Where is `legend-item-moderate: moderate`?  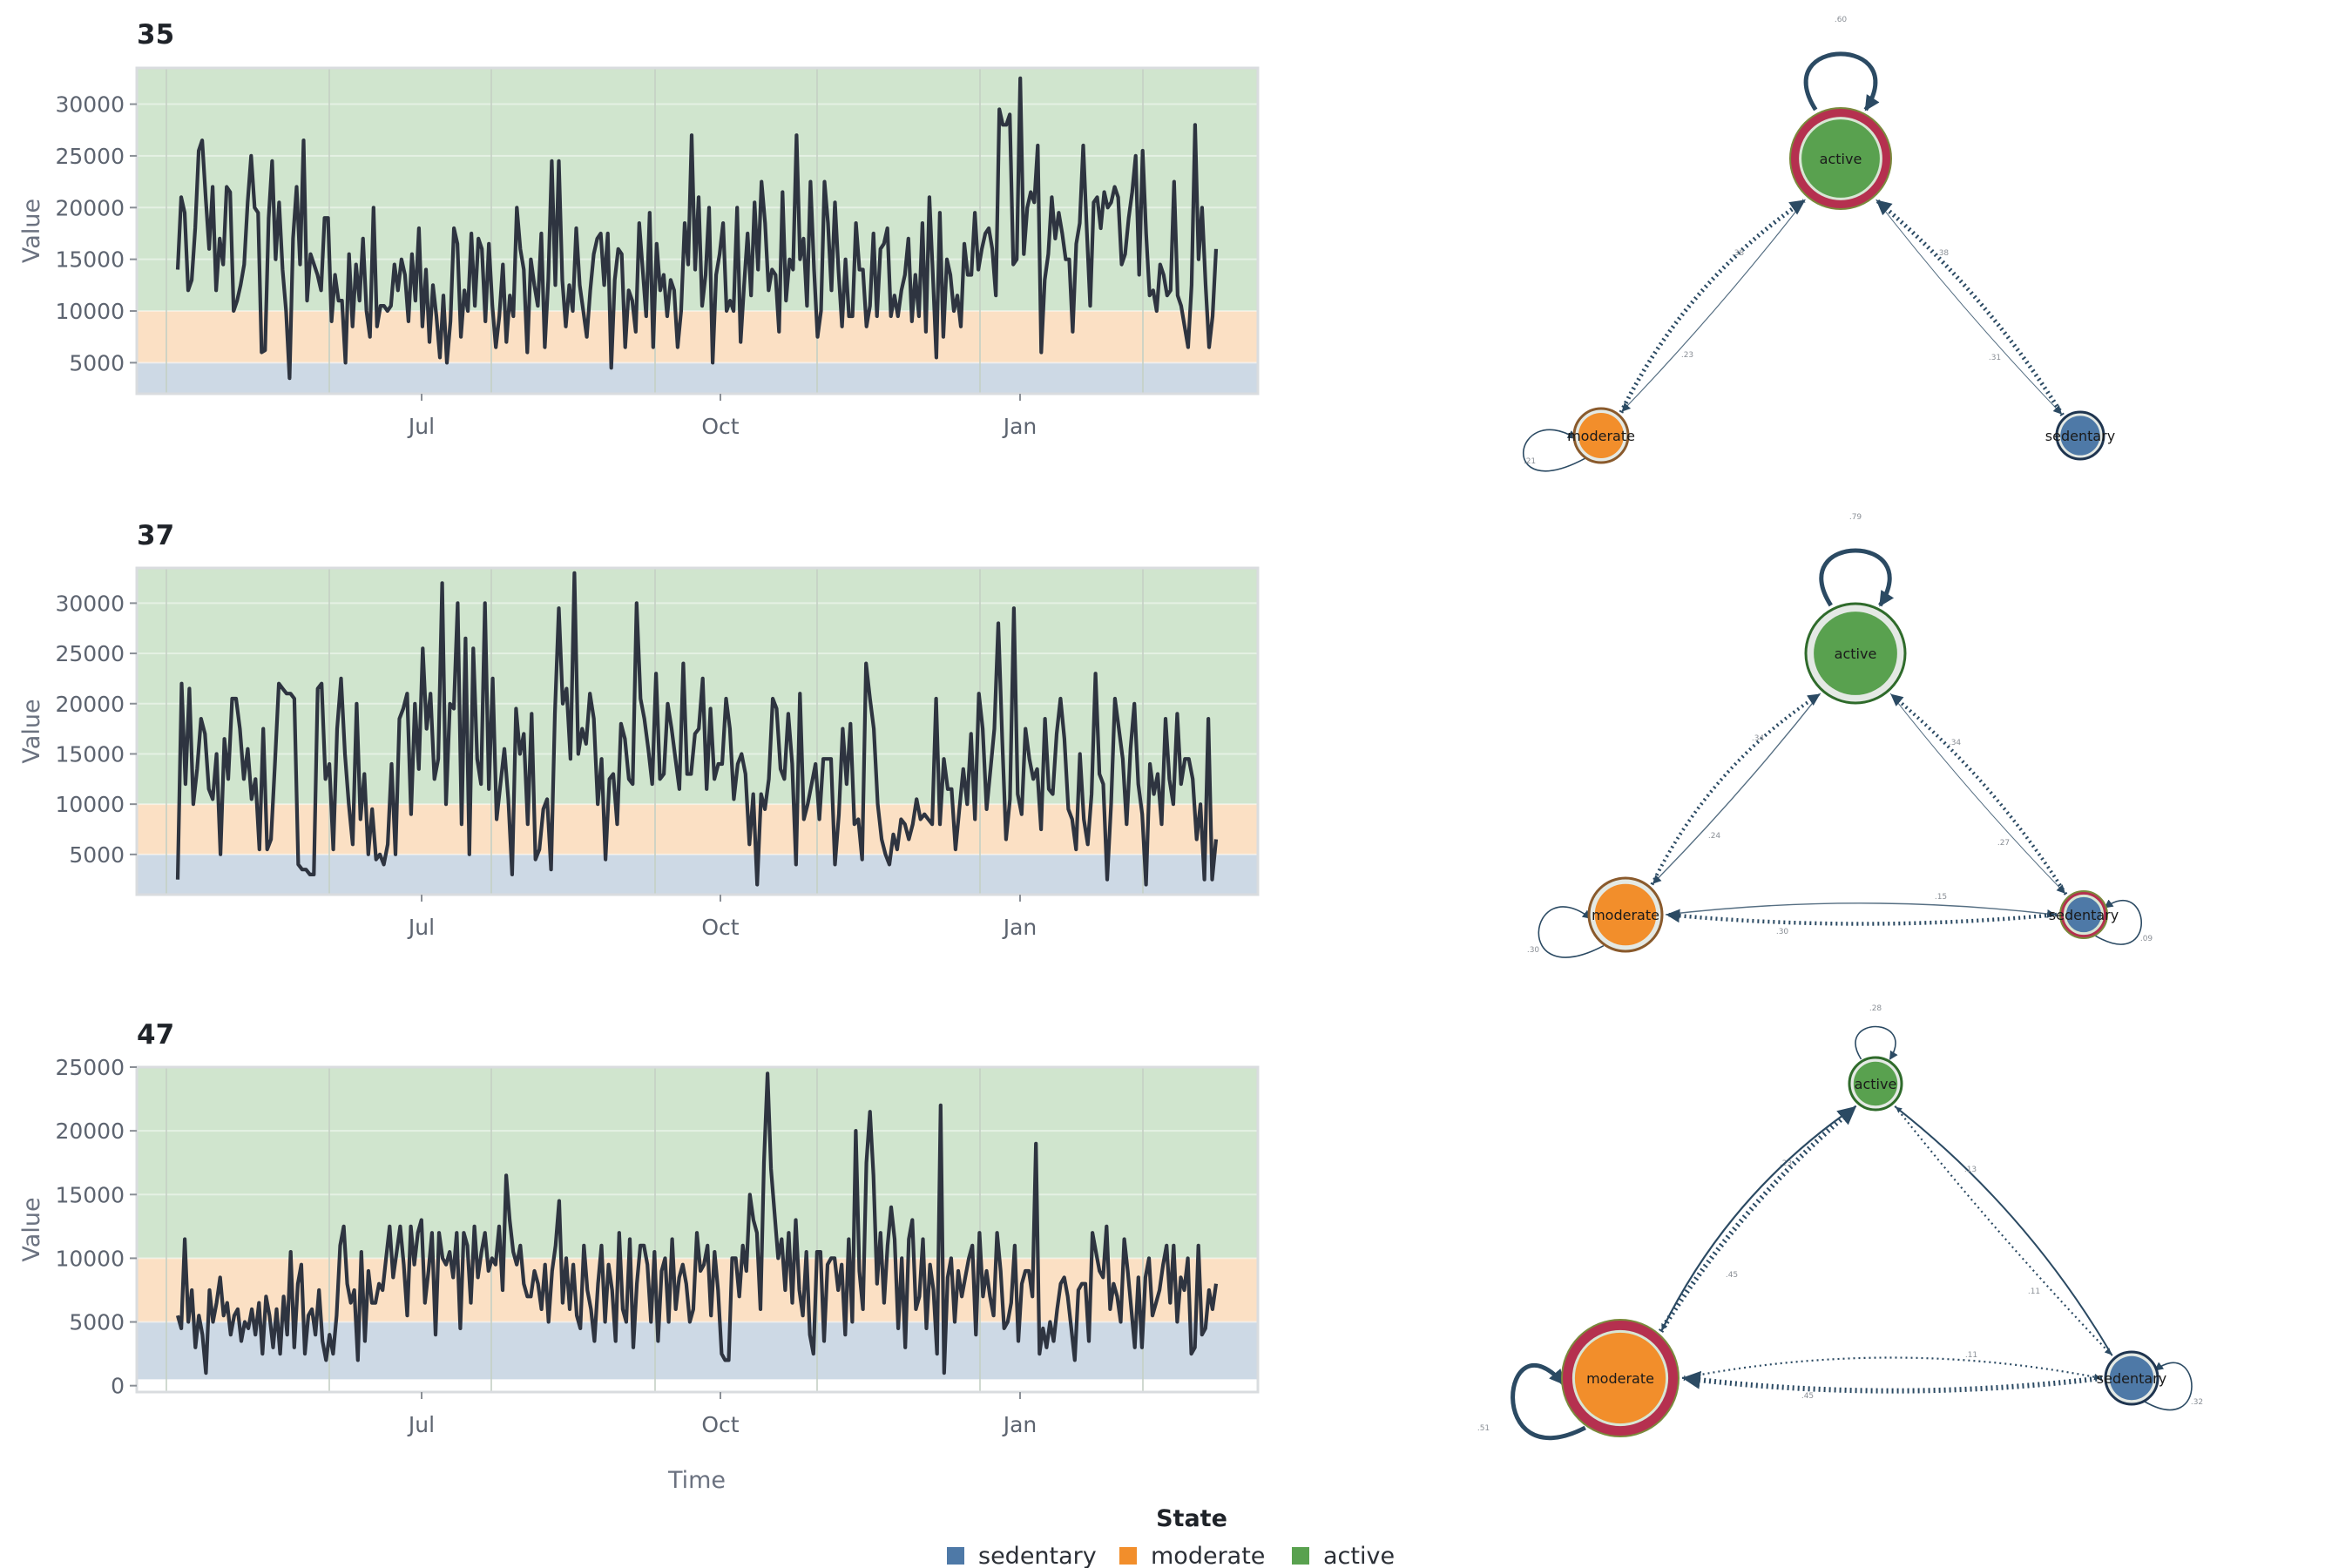
legend-item-moderate: moderate is located at coordinates (1192, 1556).